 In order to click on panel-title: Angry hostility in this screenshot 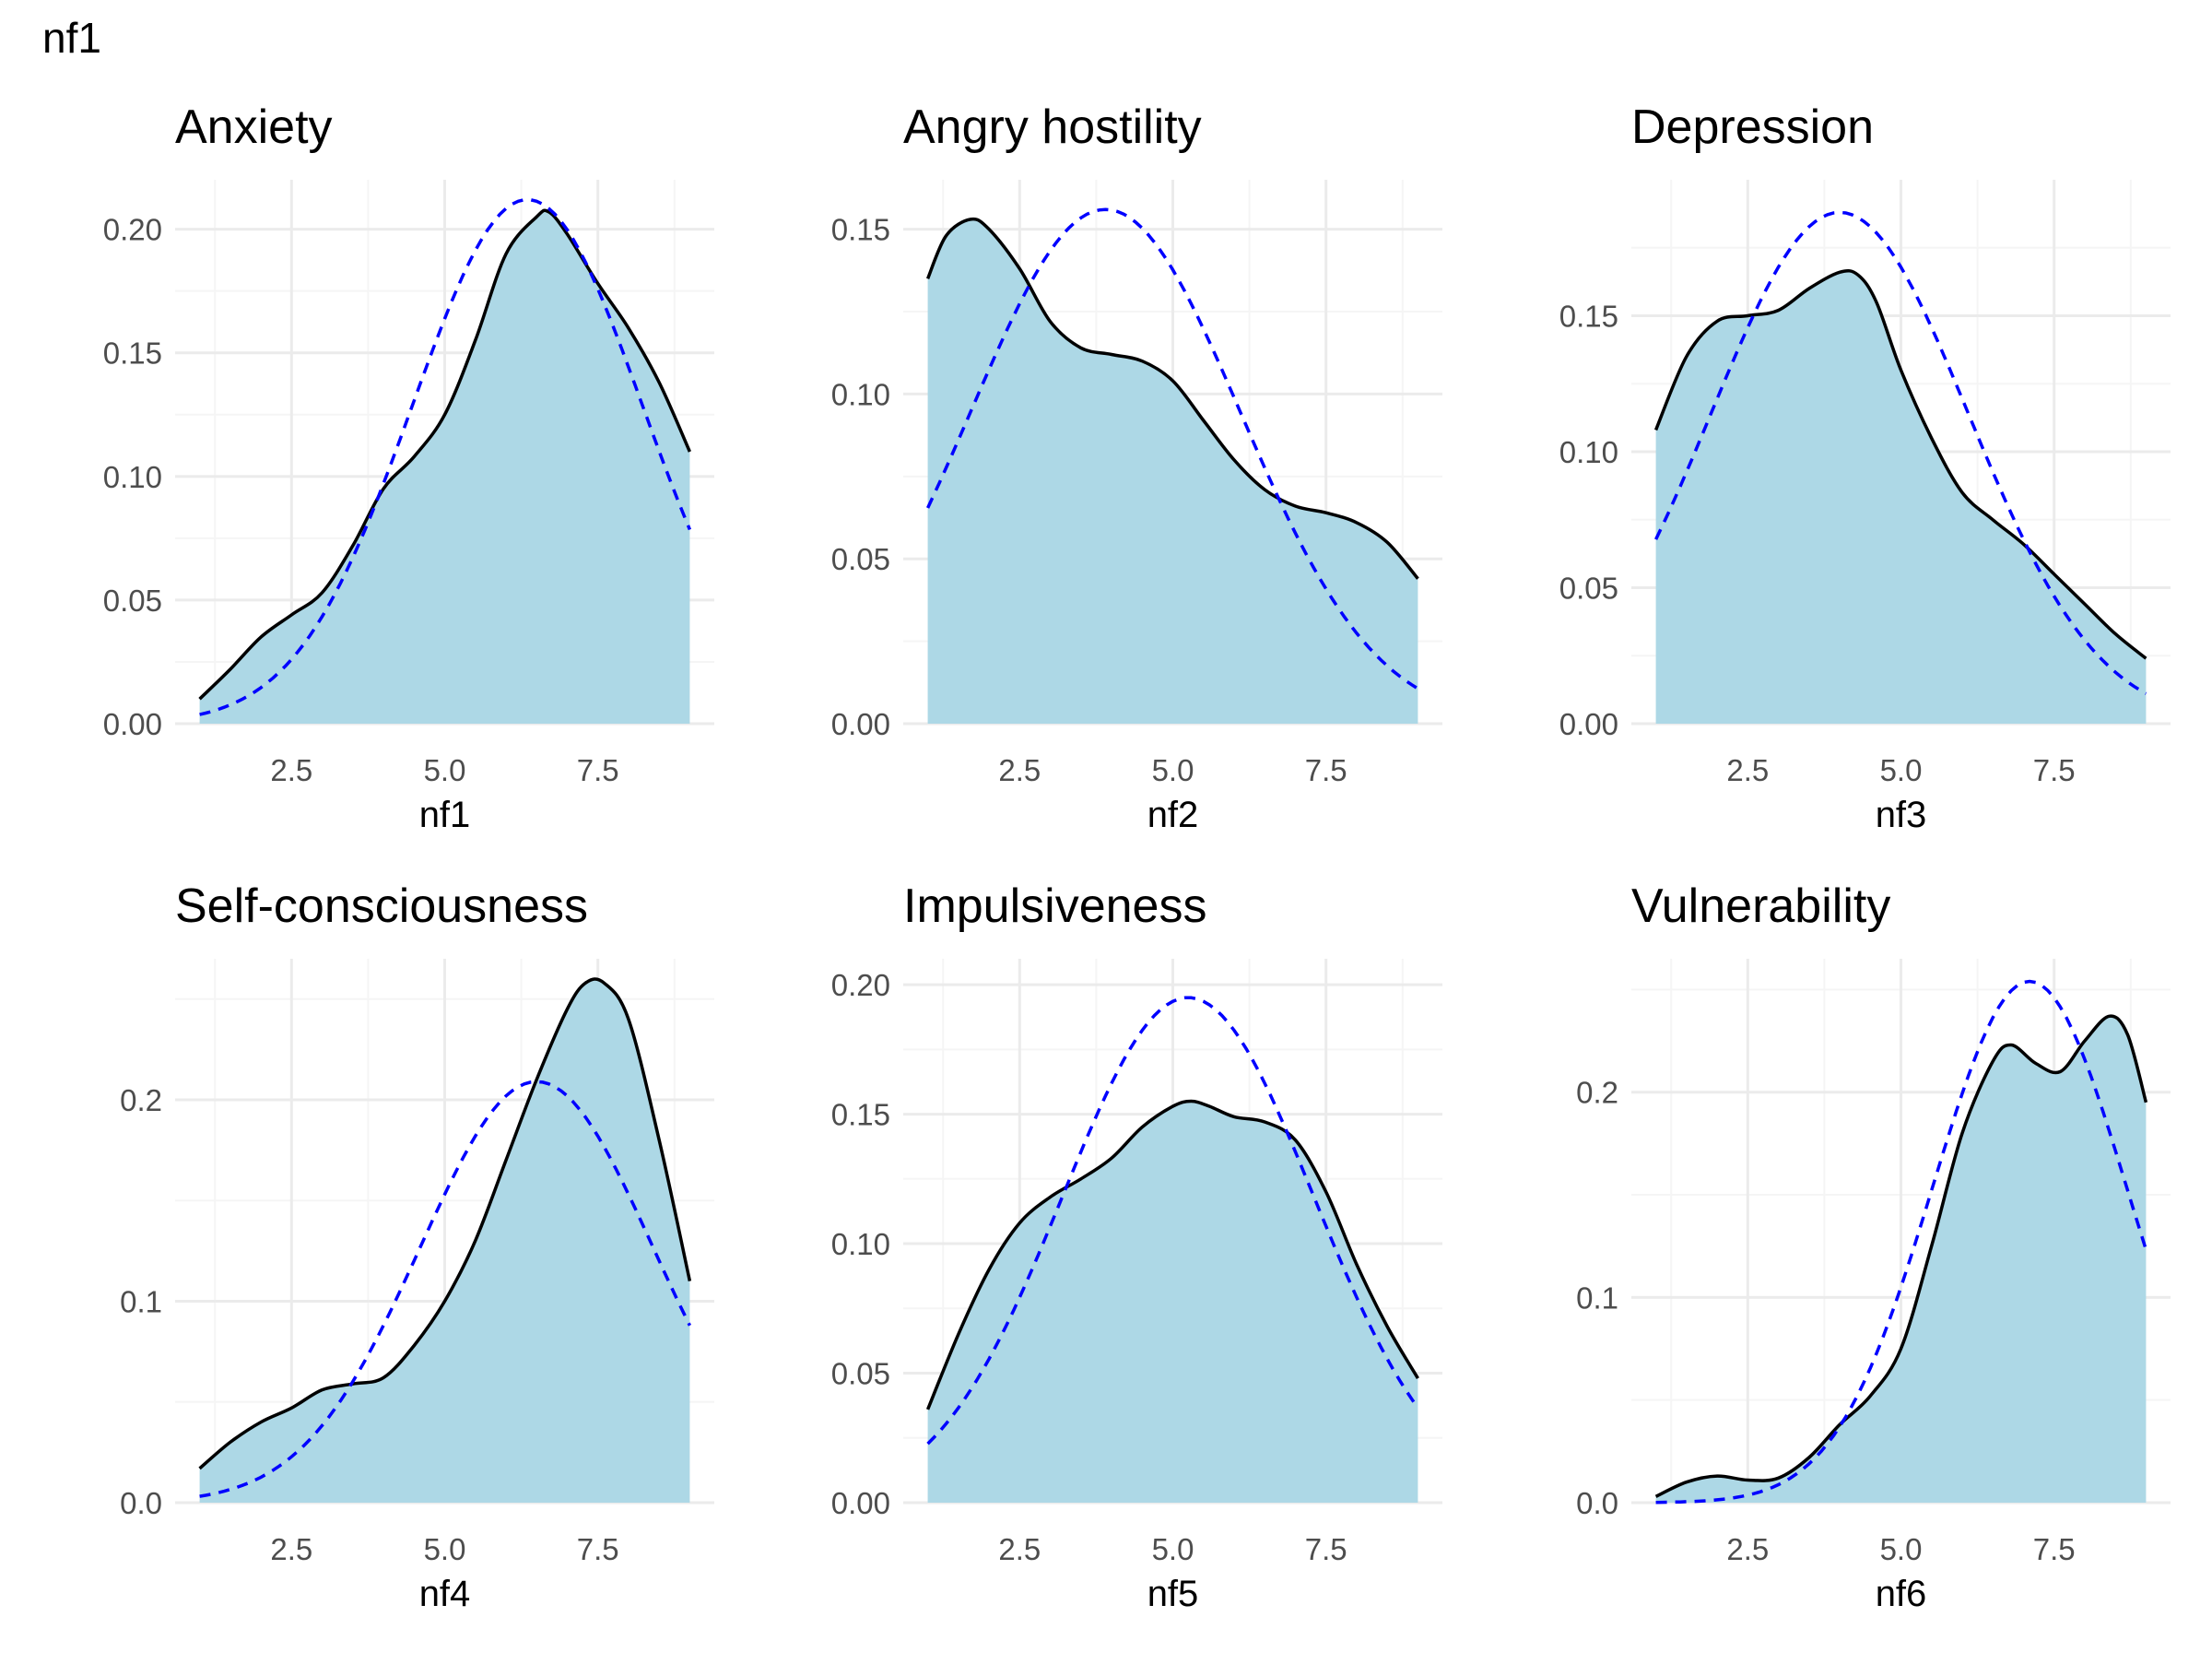, I will do `click(1052, 127)`.